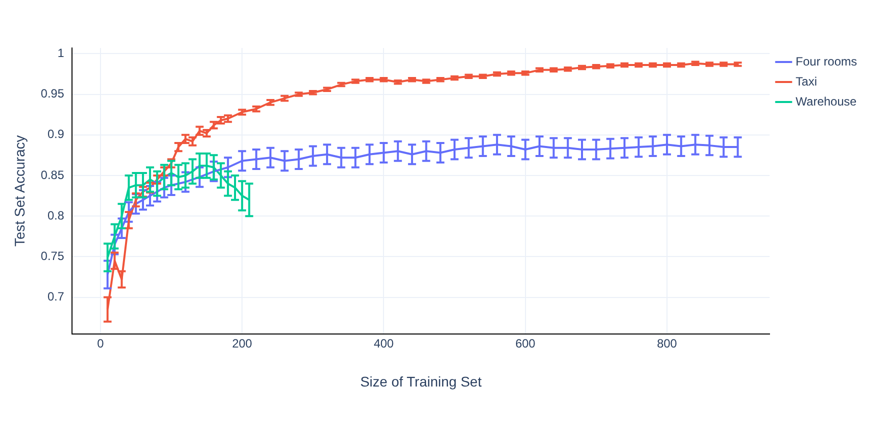  I want to click on y-tick-label: 0.9, so click(55, 134).